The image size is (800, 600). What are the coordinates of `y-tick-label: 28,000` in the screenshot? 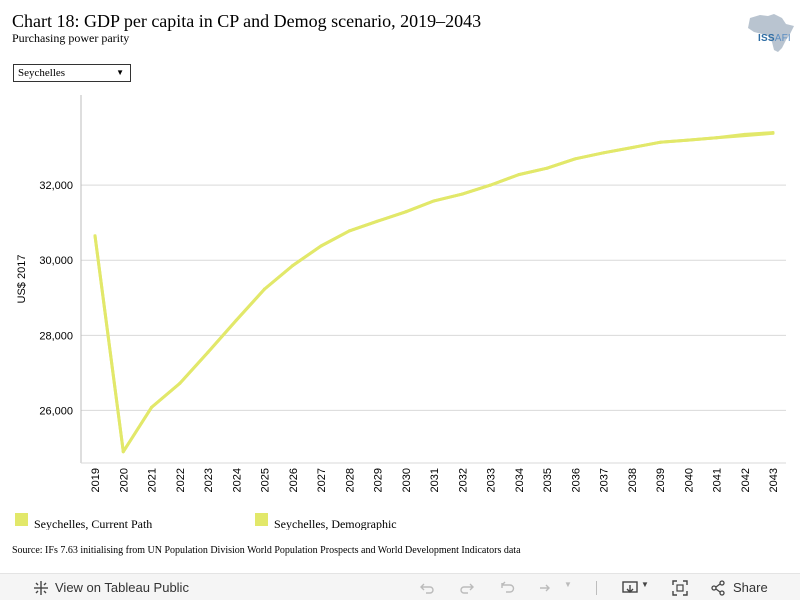 It's located at (56, 336).